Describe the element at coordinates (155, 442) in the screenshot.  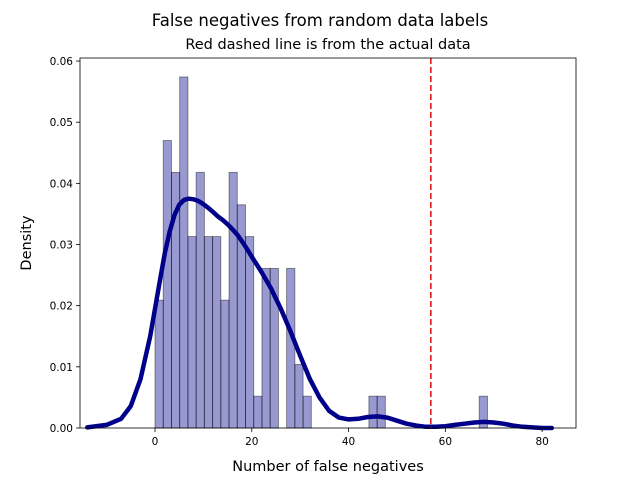
I see `x-tick-label: 0` at that location.